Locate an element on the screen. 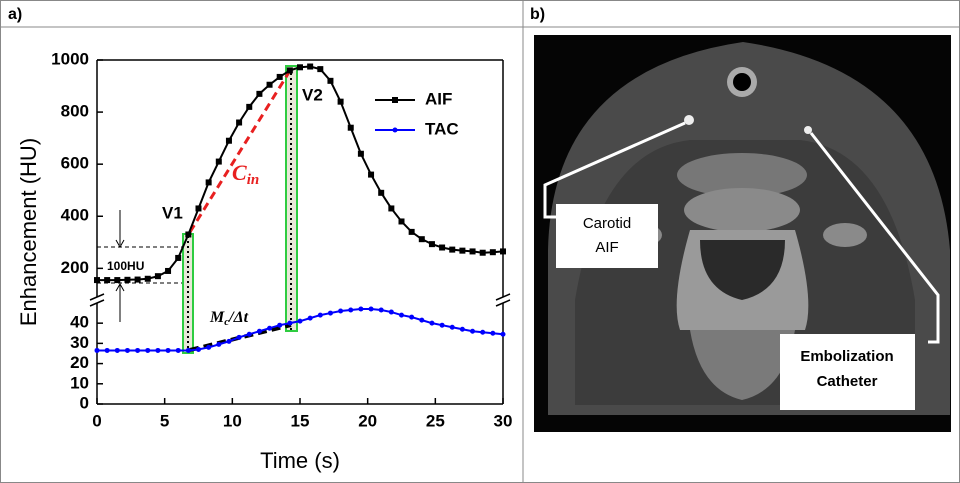 The image size is (960, 483). y2-tick-label: 40 is located at coordinates (79, 322).